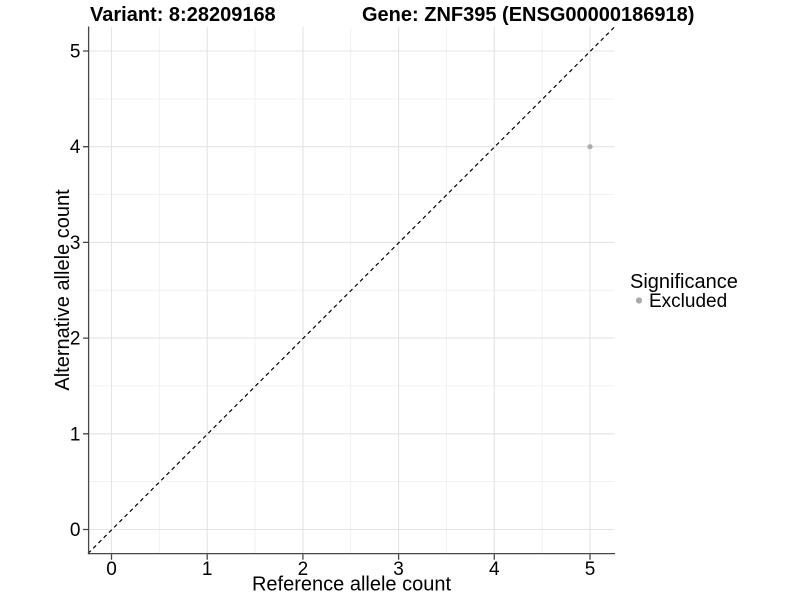  Describe the element at coordinates (351, 585) in the screenshot. I see `x-axis-title: Reference allele count` at that location.